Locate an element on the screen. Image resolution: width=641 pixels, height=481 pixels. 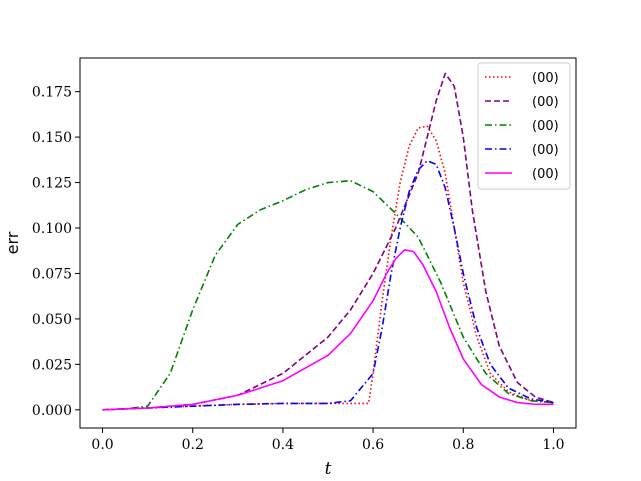
y-tick-label: 0.050 is located at coordinates (52, 320).